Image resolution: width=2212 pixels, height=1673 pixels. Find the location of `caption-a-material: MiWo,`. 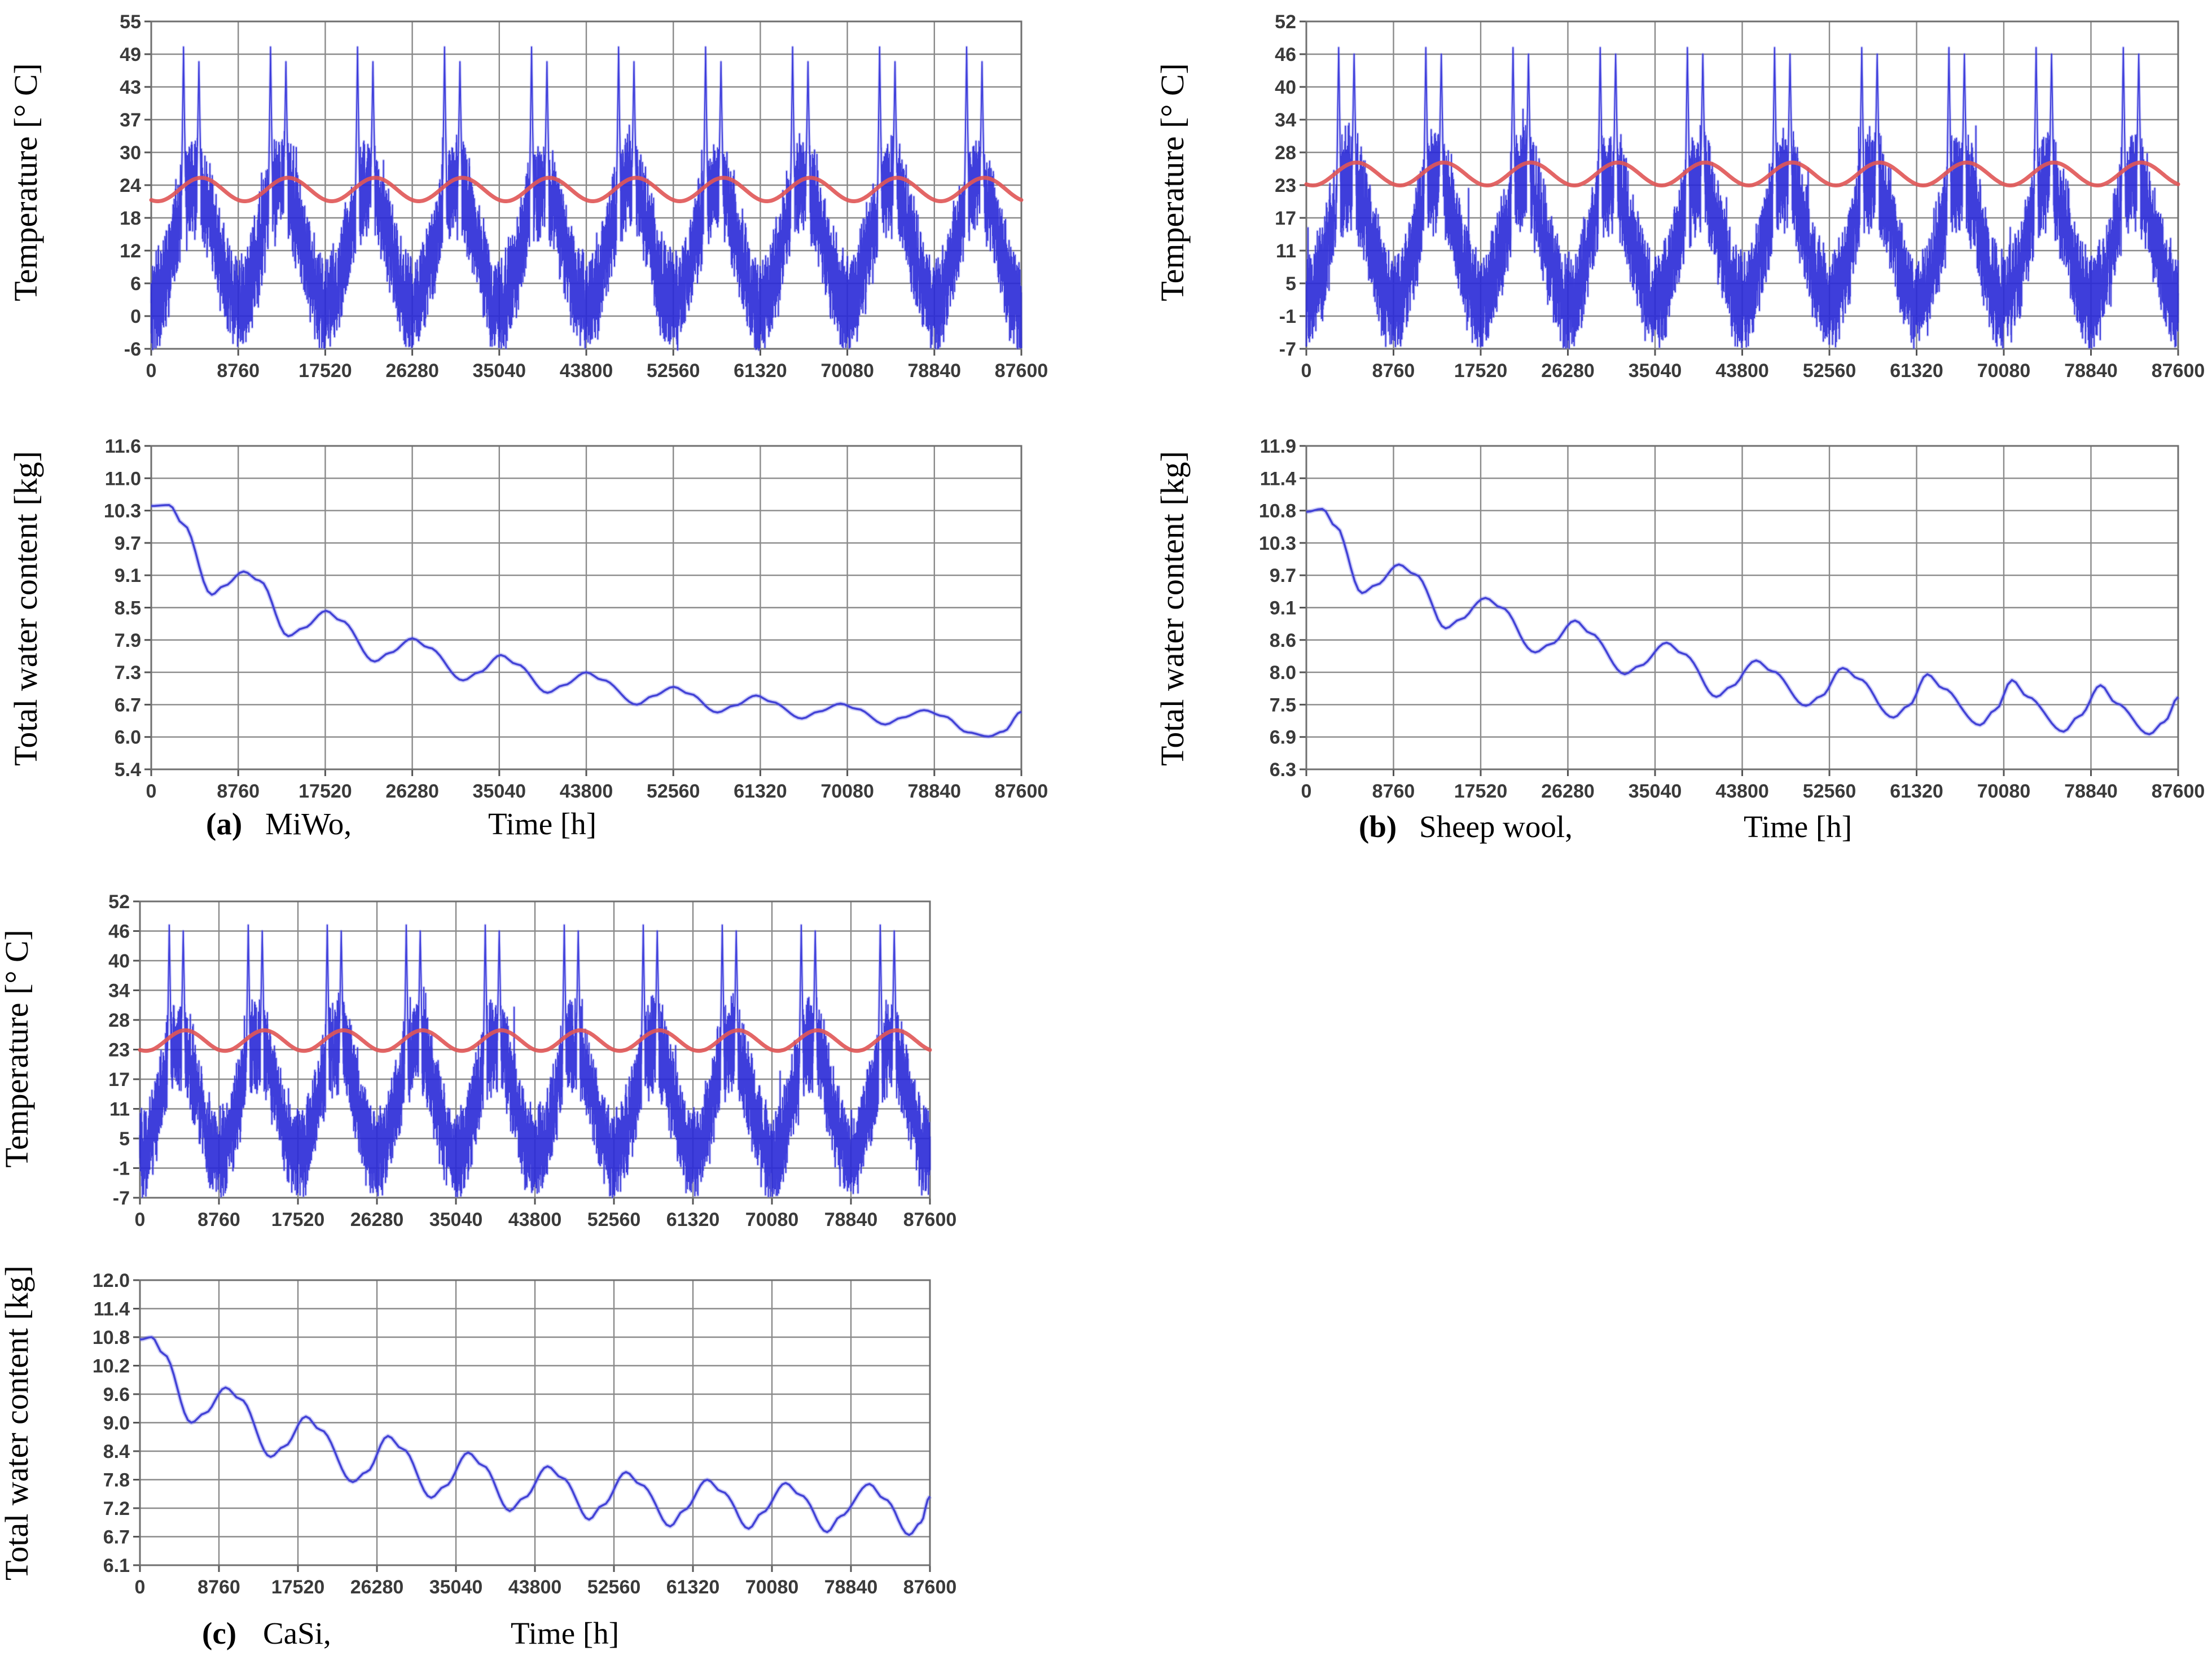

caption-a-material: MiWo, is located at coordinates (308, 824).